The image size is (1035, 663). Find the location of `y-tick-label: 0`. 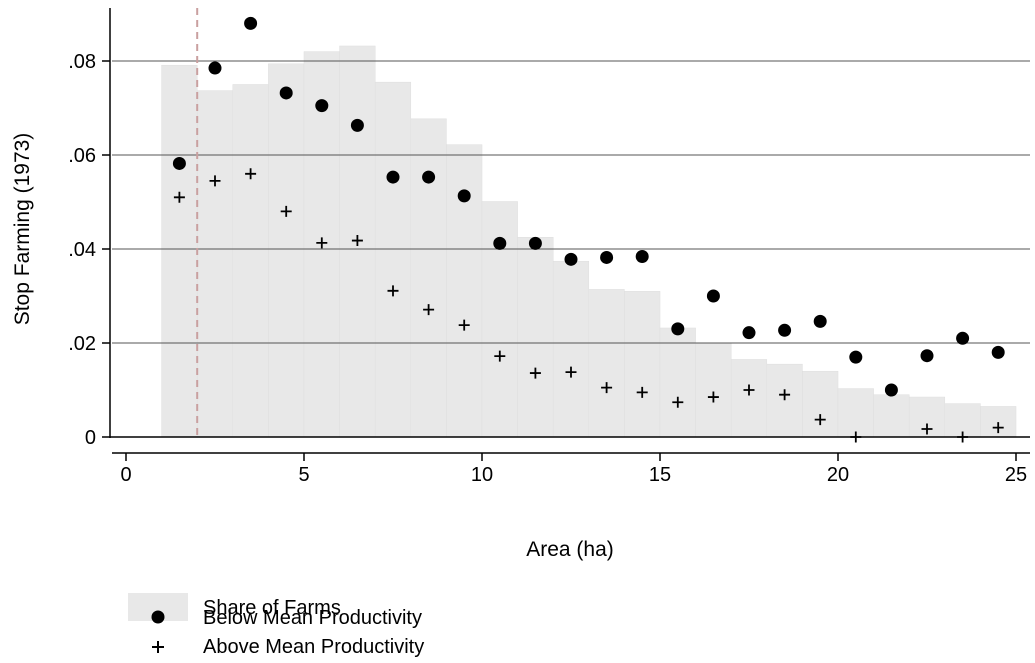

y-tick-label: 0 is located at coordinates (90, 438).